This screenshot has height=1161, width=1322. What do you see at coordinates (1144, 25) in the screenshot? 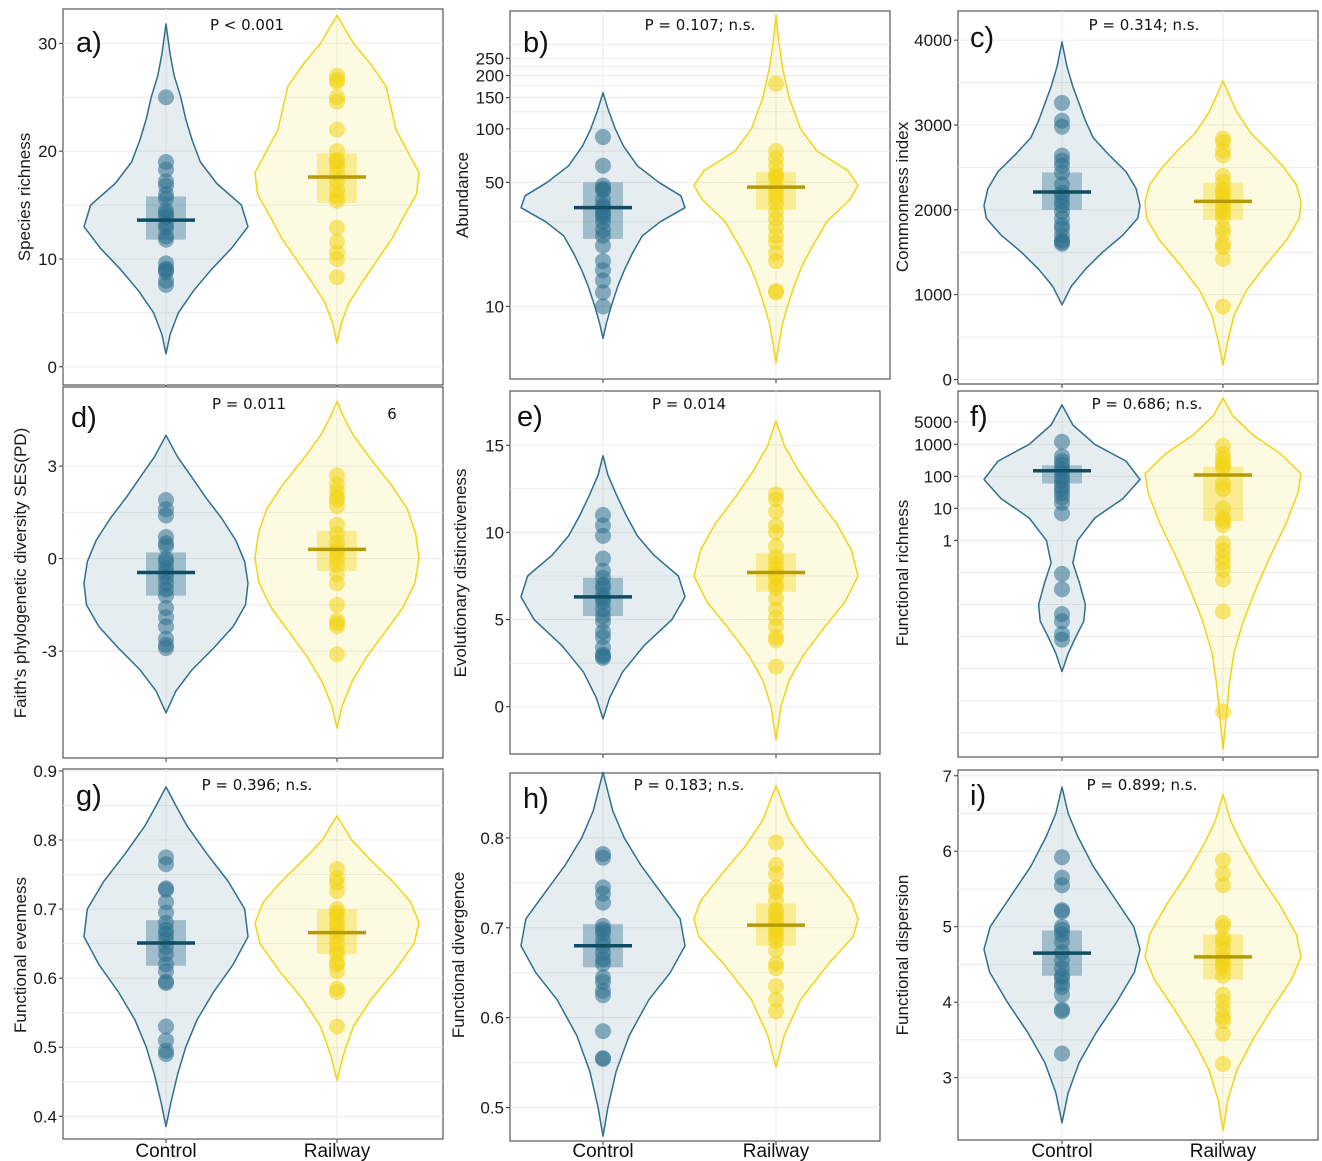
I see `p-value-label: P = 0.314; n.s.` at bounding box center [1144, 25].